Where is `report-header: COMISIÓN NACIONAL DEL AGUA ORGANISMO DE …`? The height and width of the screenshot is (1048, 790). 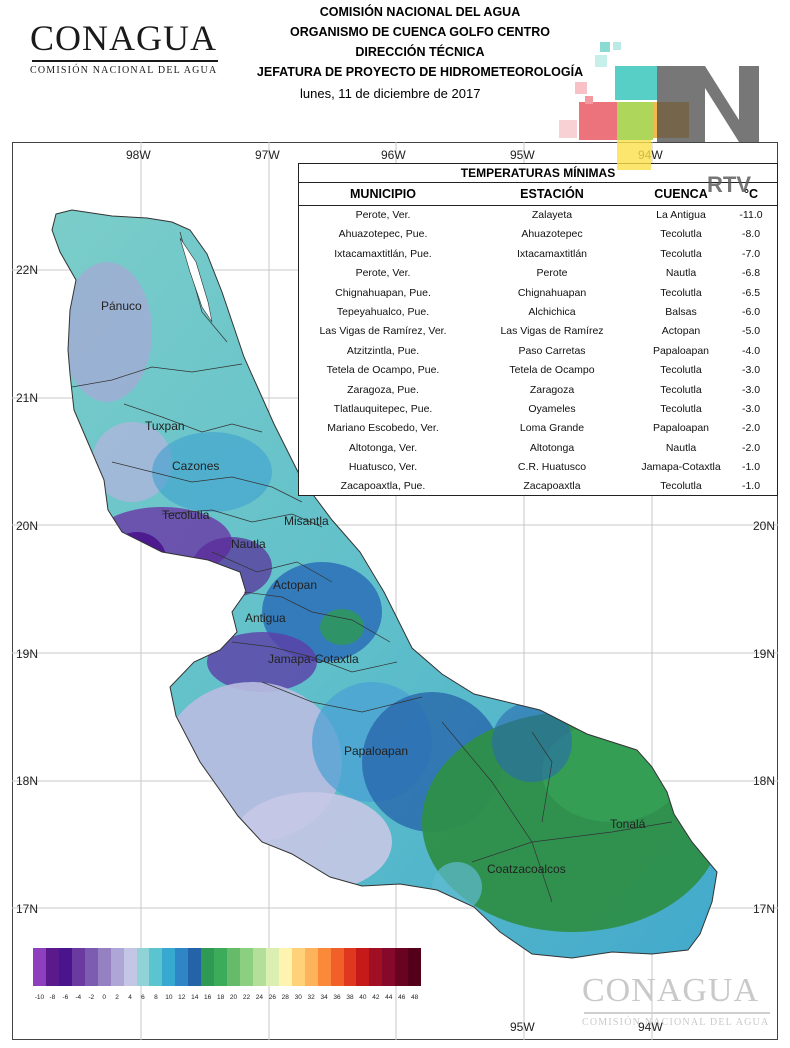
report-header: COMISIÓN NACIONAL DEL AGUA ORGANISMO DE … is located at coordinates (420, 42).